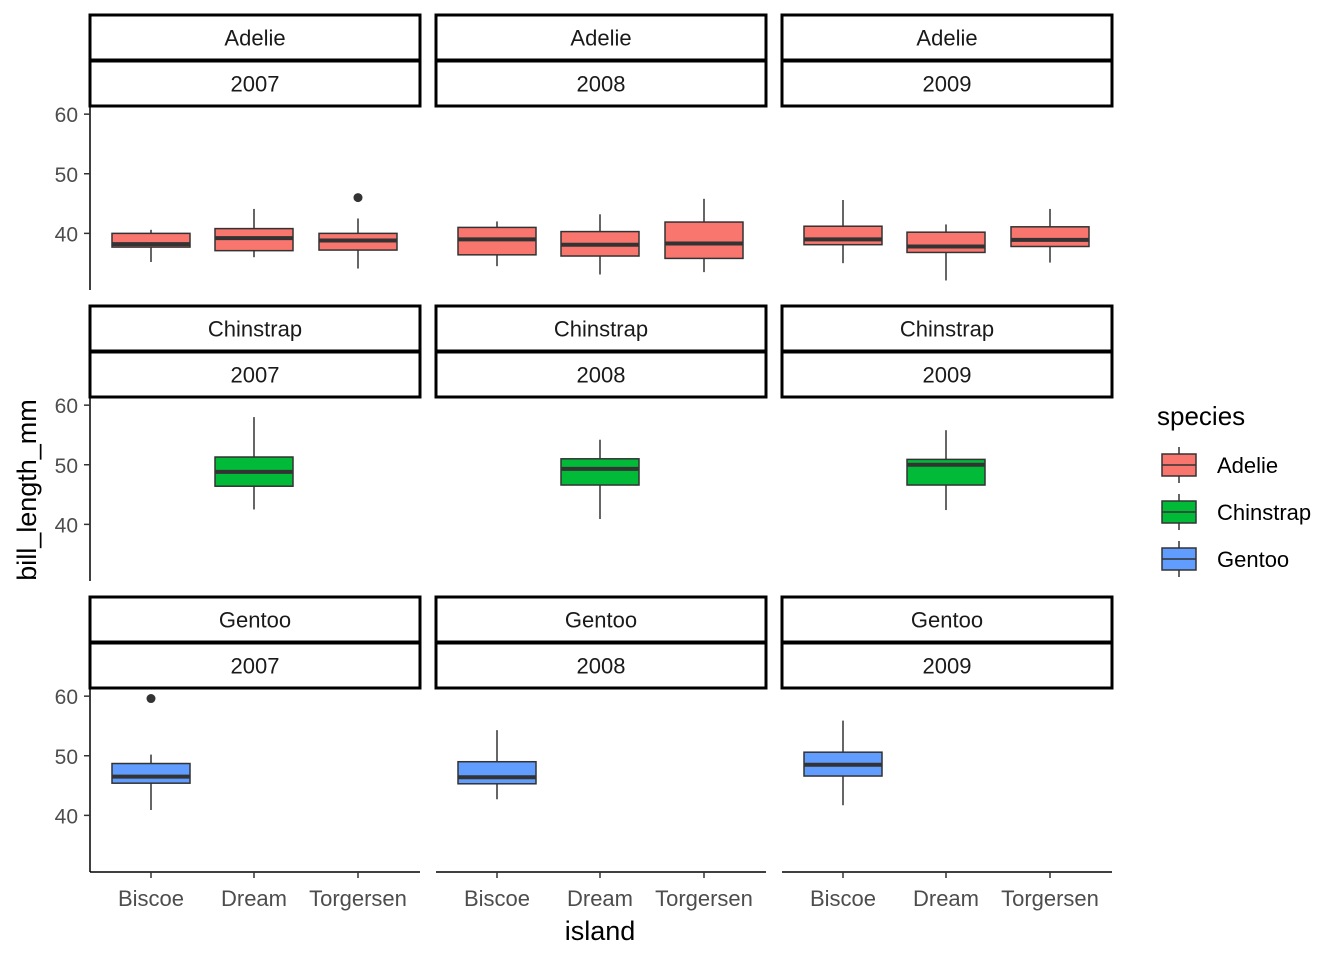 This screenshot has height=960, width=1344. I want to click on legend-keys: Adelie Chinstrap Gentoo, so click(1236, 512).